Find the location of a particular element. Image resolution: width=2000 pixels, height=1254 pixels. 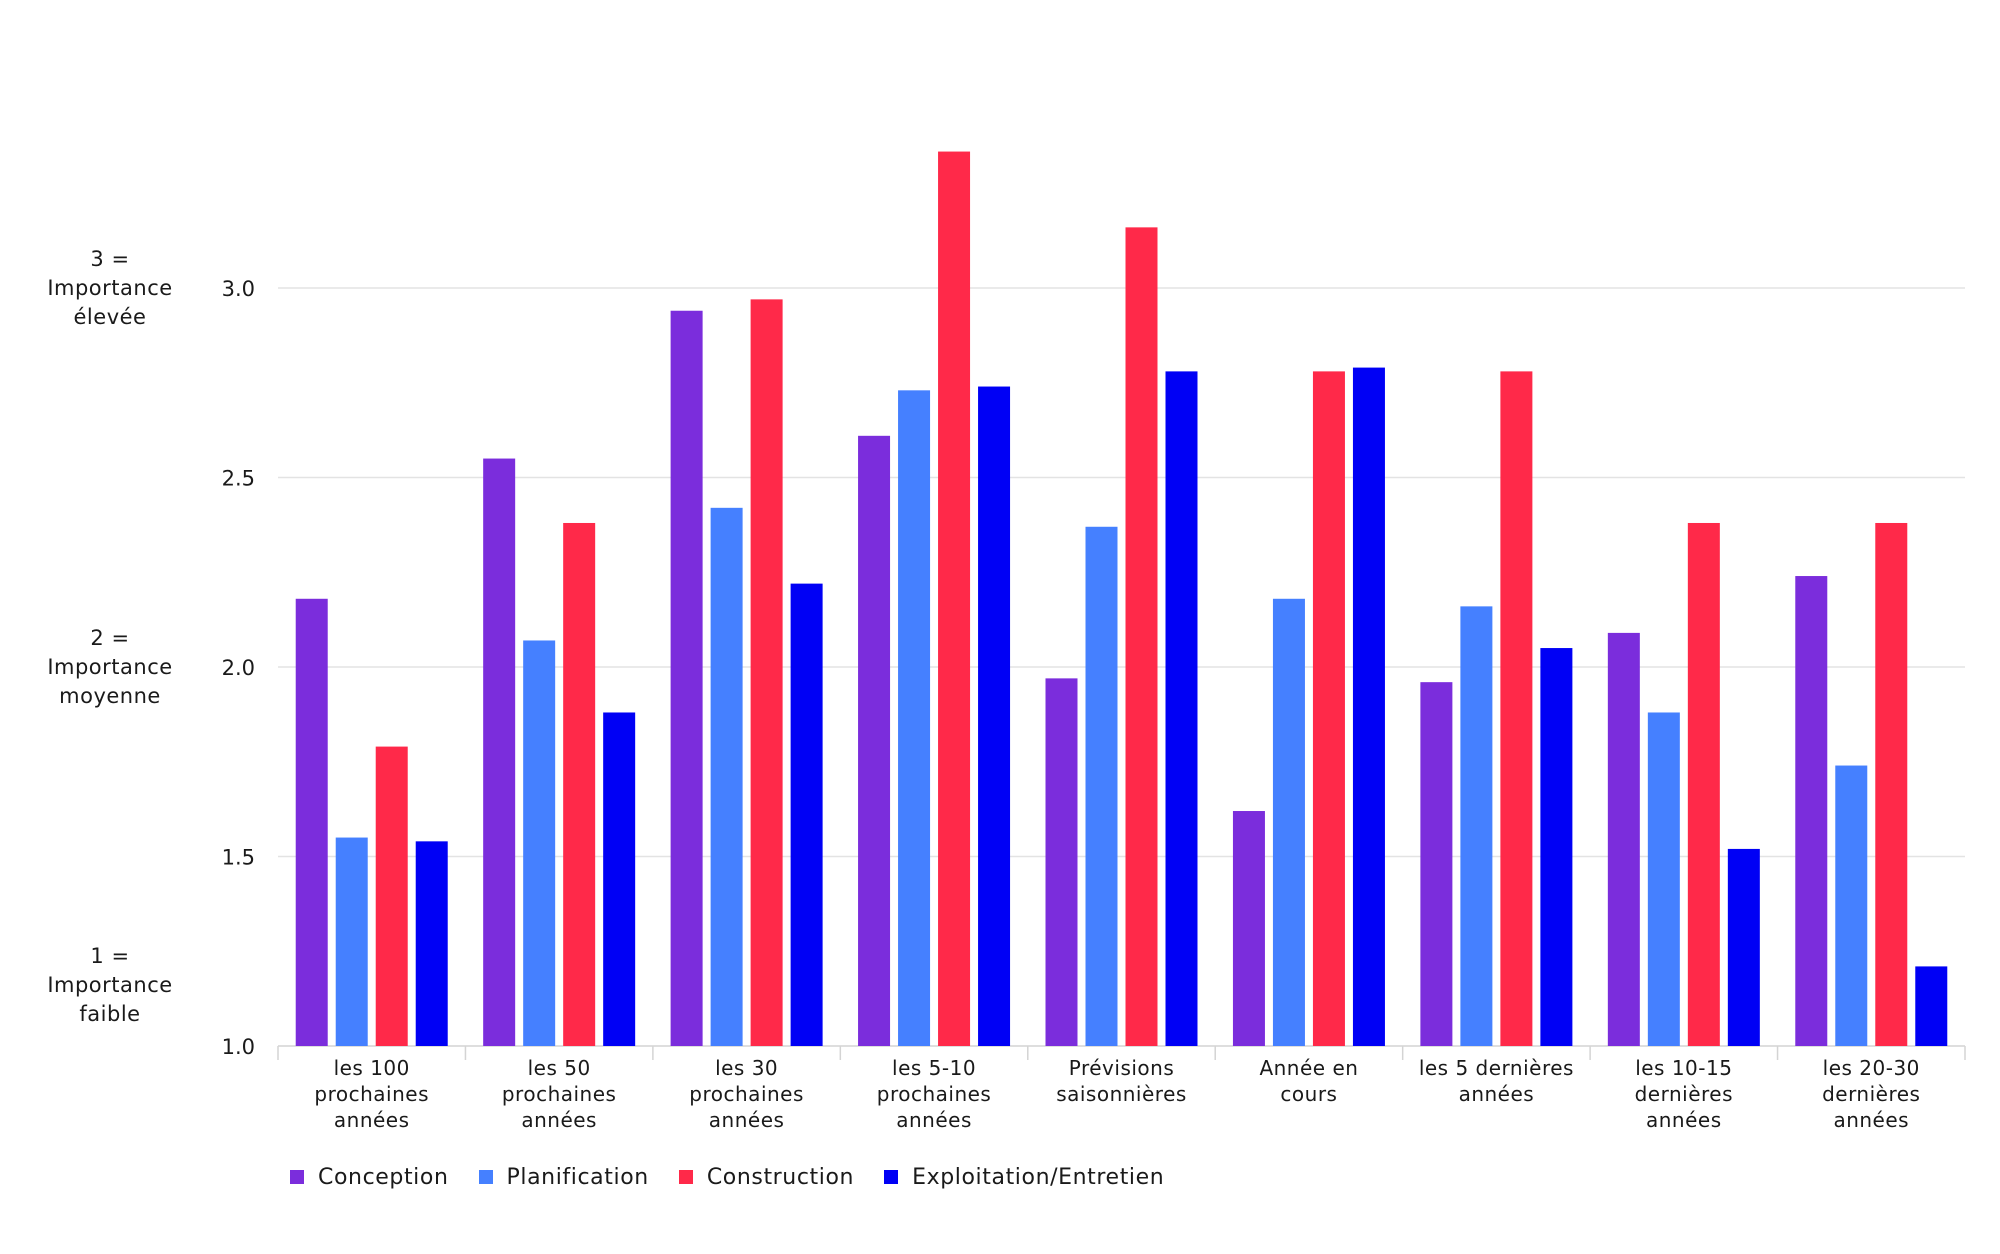

side-label-line: 3 = is located at coordinates (110, 259).